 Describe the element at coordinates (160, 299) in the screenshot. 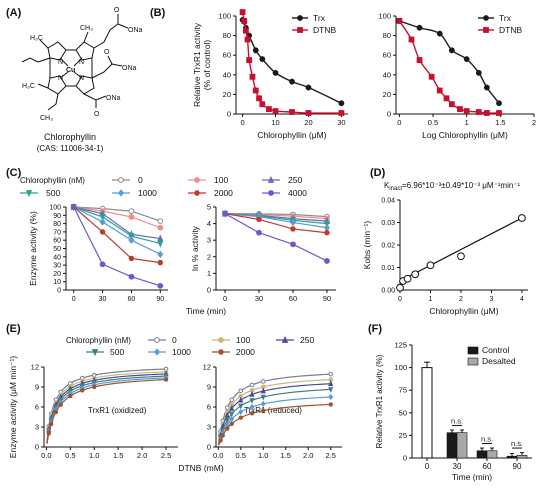

I see `x-tick-label: 90` at that location.